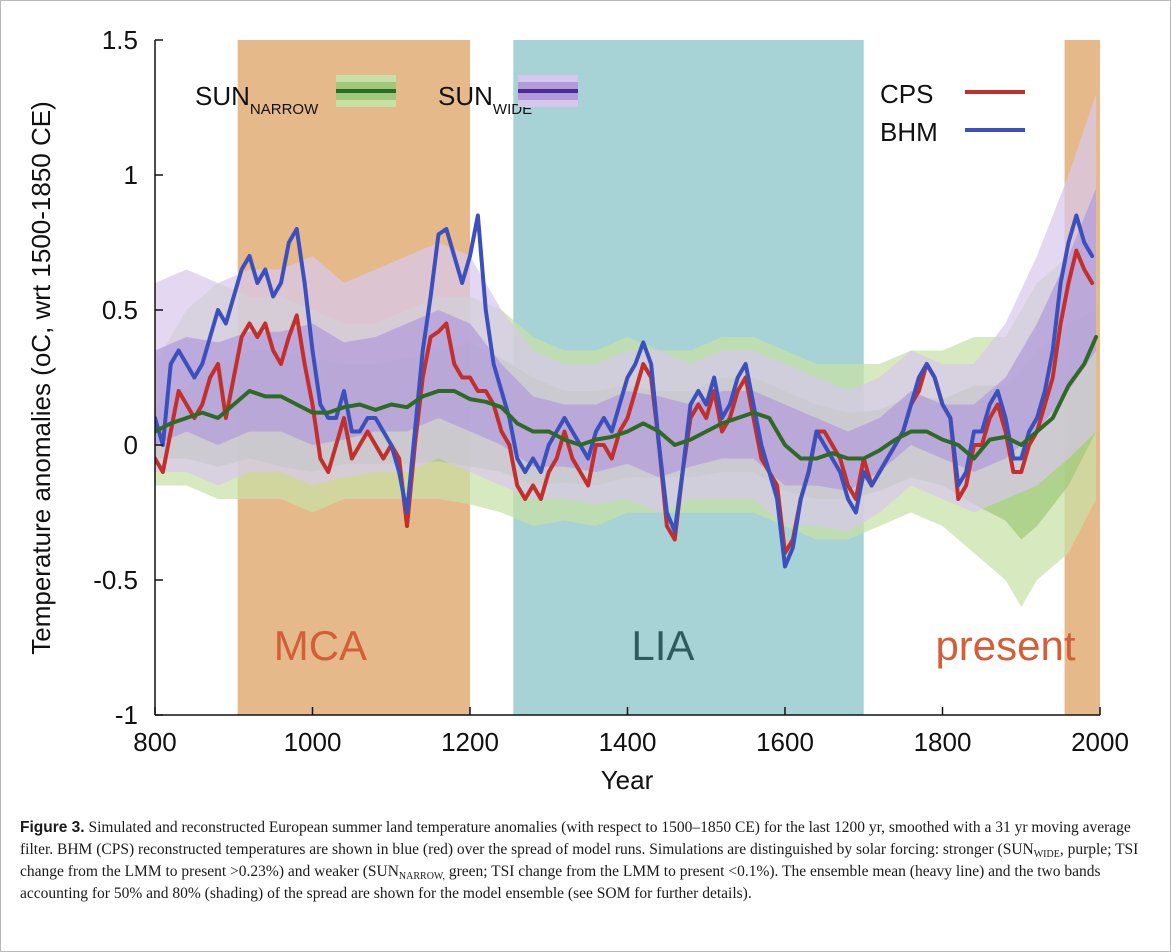 This screenshot has height=952, width=1171. Describe the element at coordinates (131, 175) in the screenshot. I see `y-tick-label: 1` at that location.